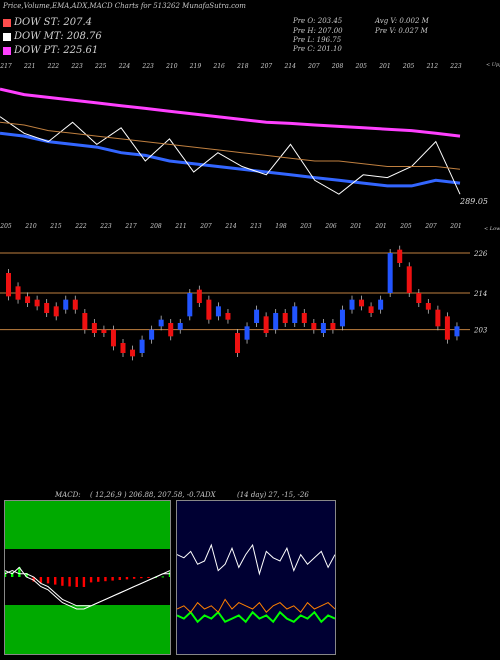  I want to click on ema-bottom-tick: 206, so click(330, 226).